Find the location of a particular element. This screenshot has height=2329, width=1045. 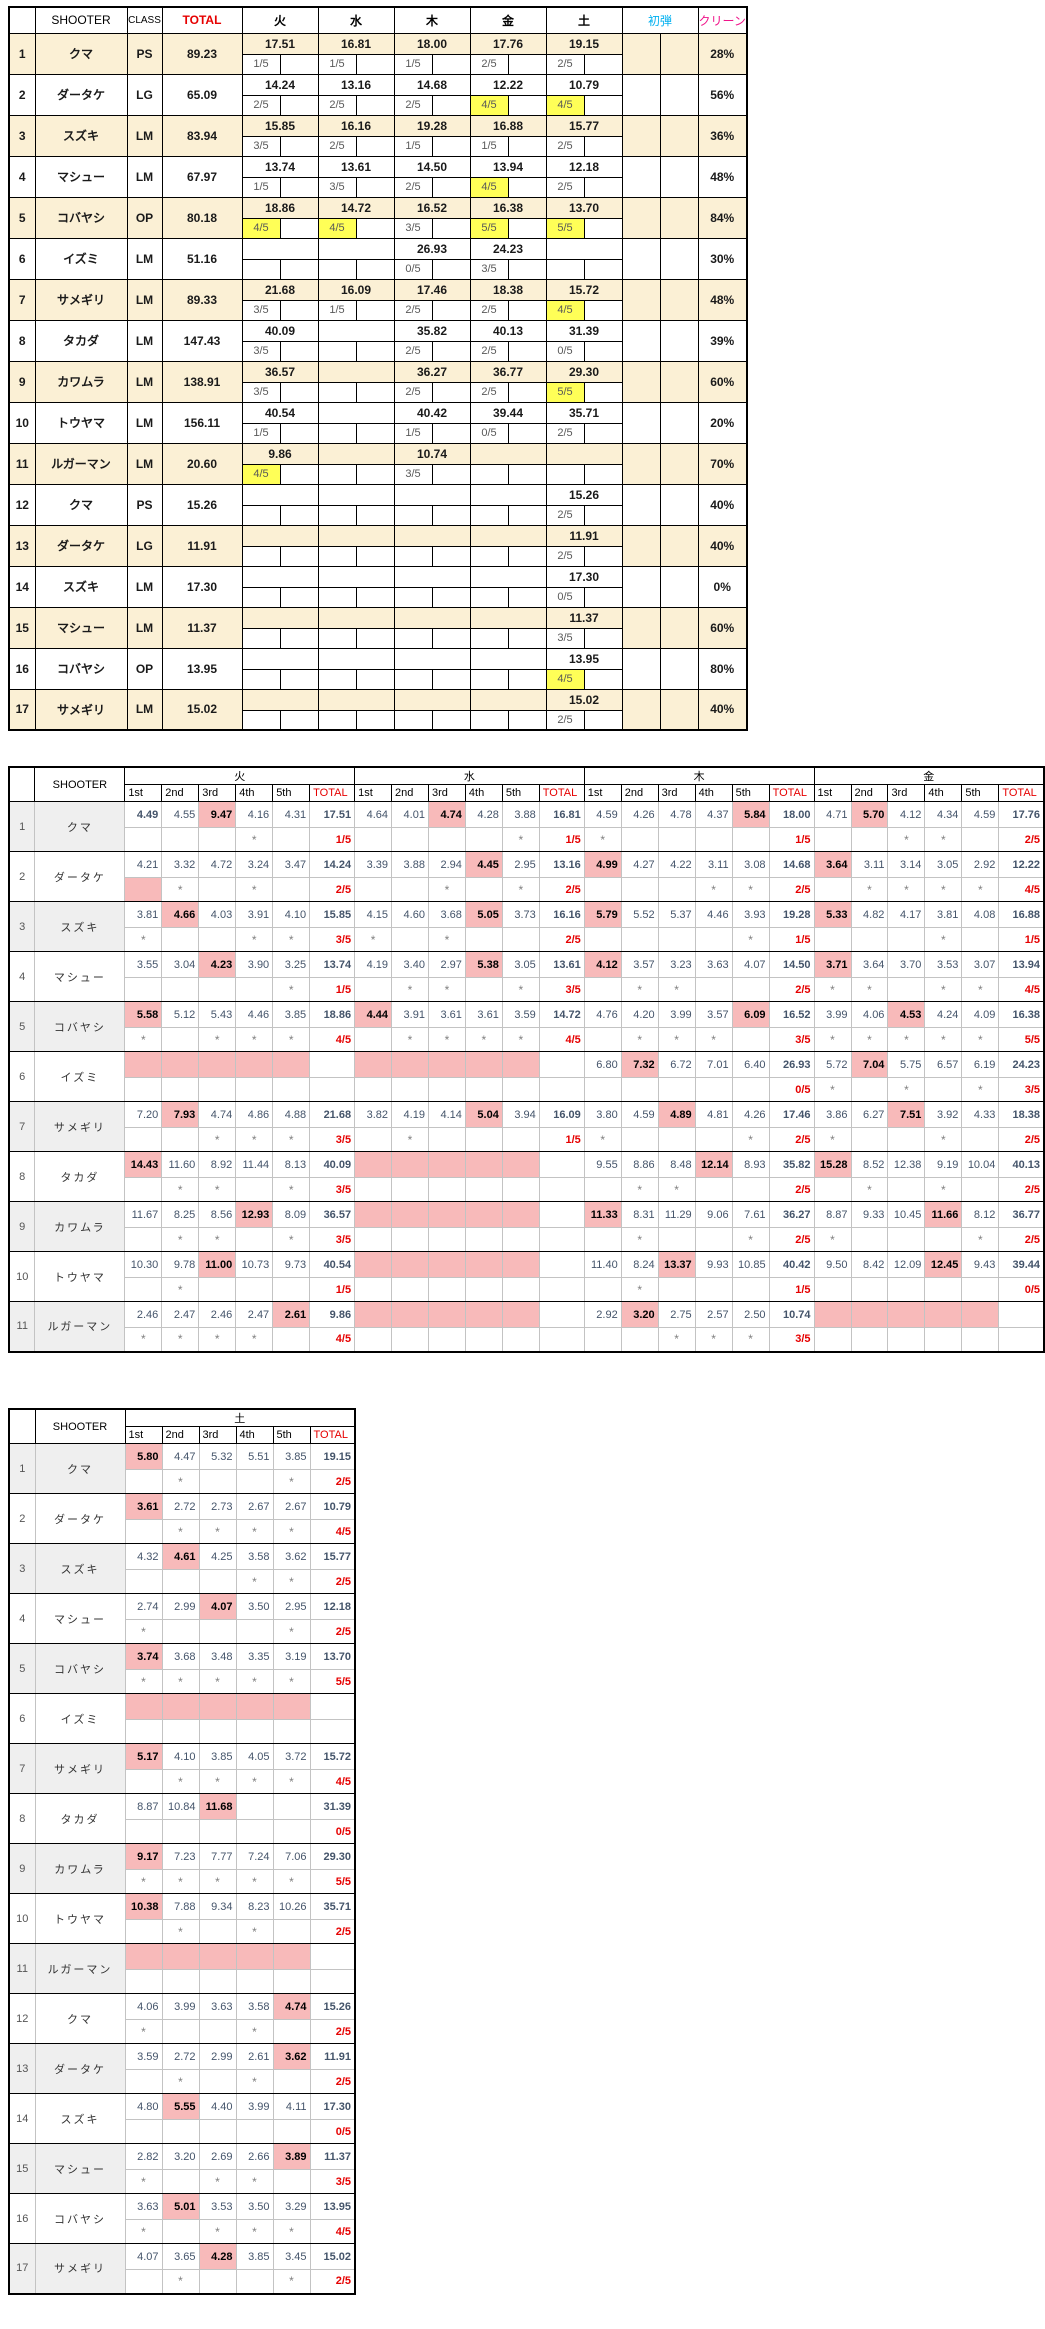

shot-value-cell: 3.58 is located at coordinates (254, 1556).